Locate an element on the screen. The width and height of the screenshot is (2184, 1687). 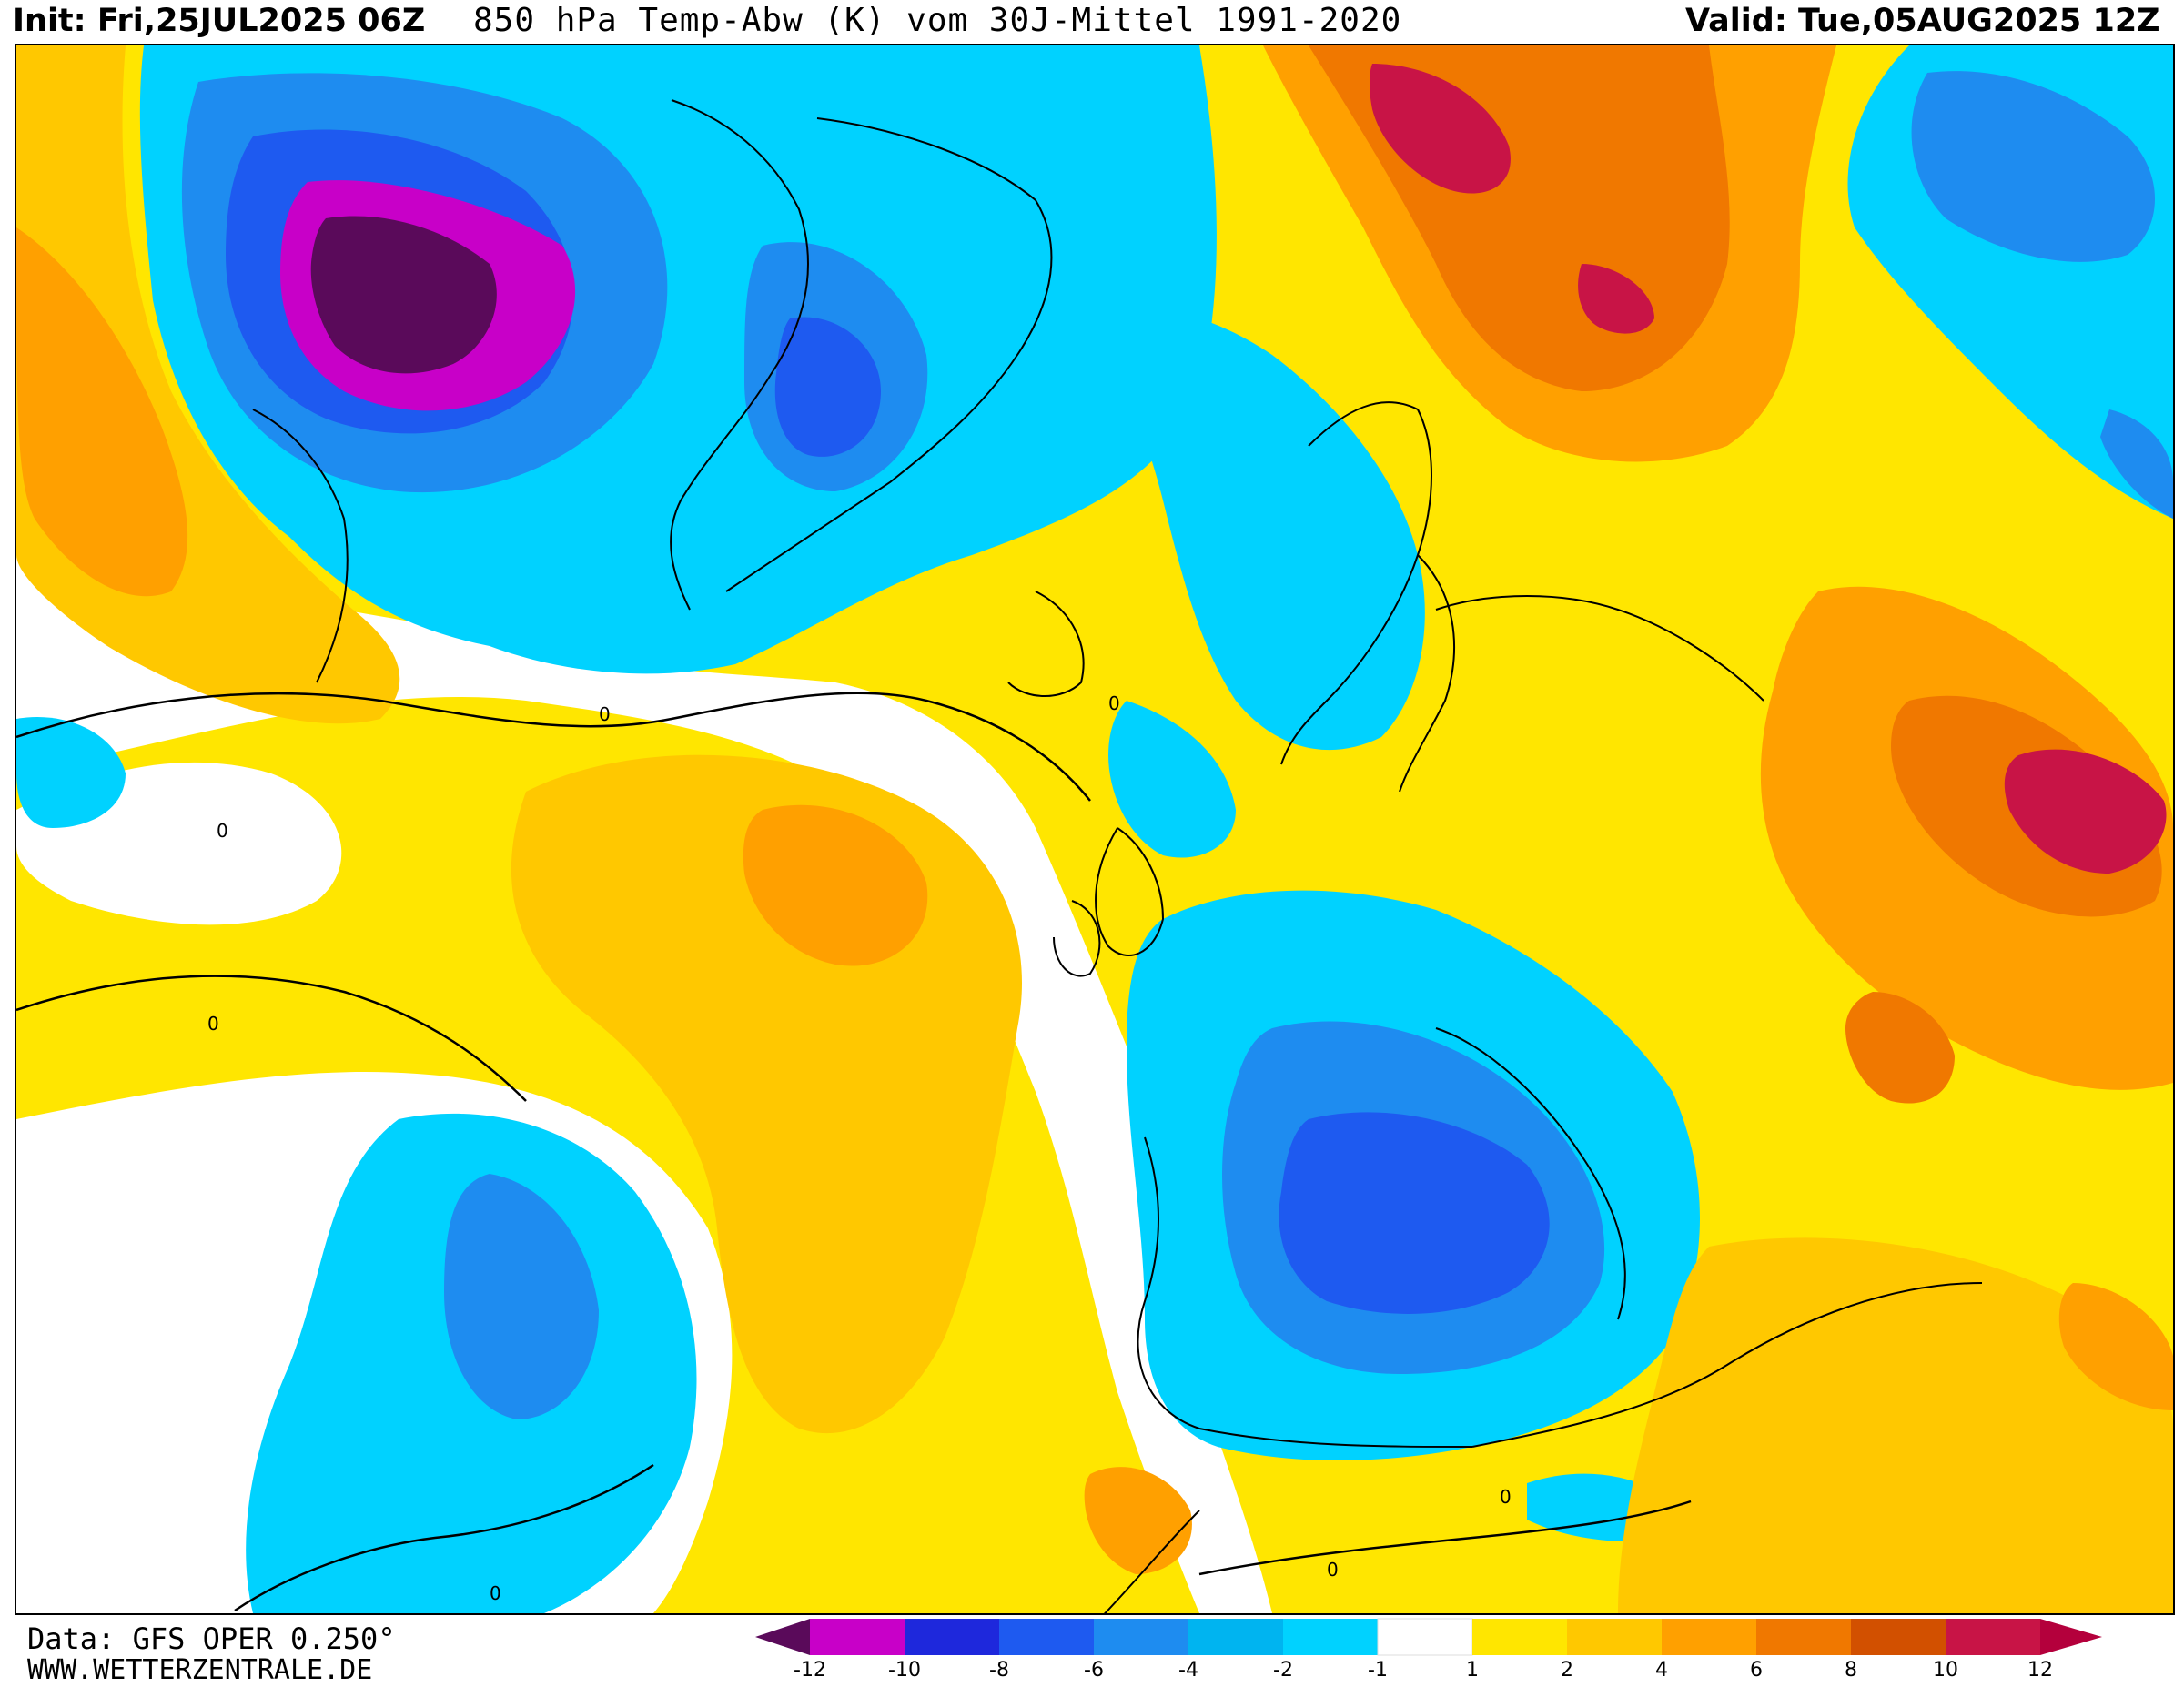
sweden-coast is located at coordinates (1427, 673).